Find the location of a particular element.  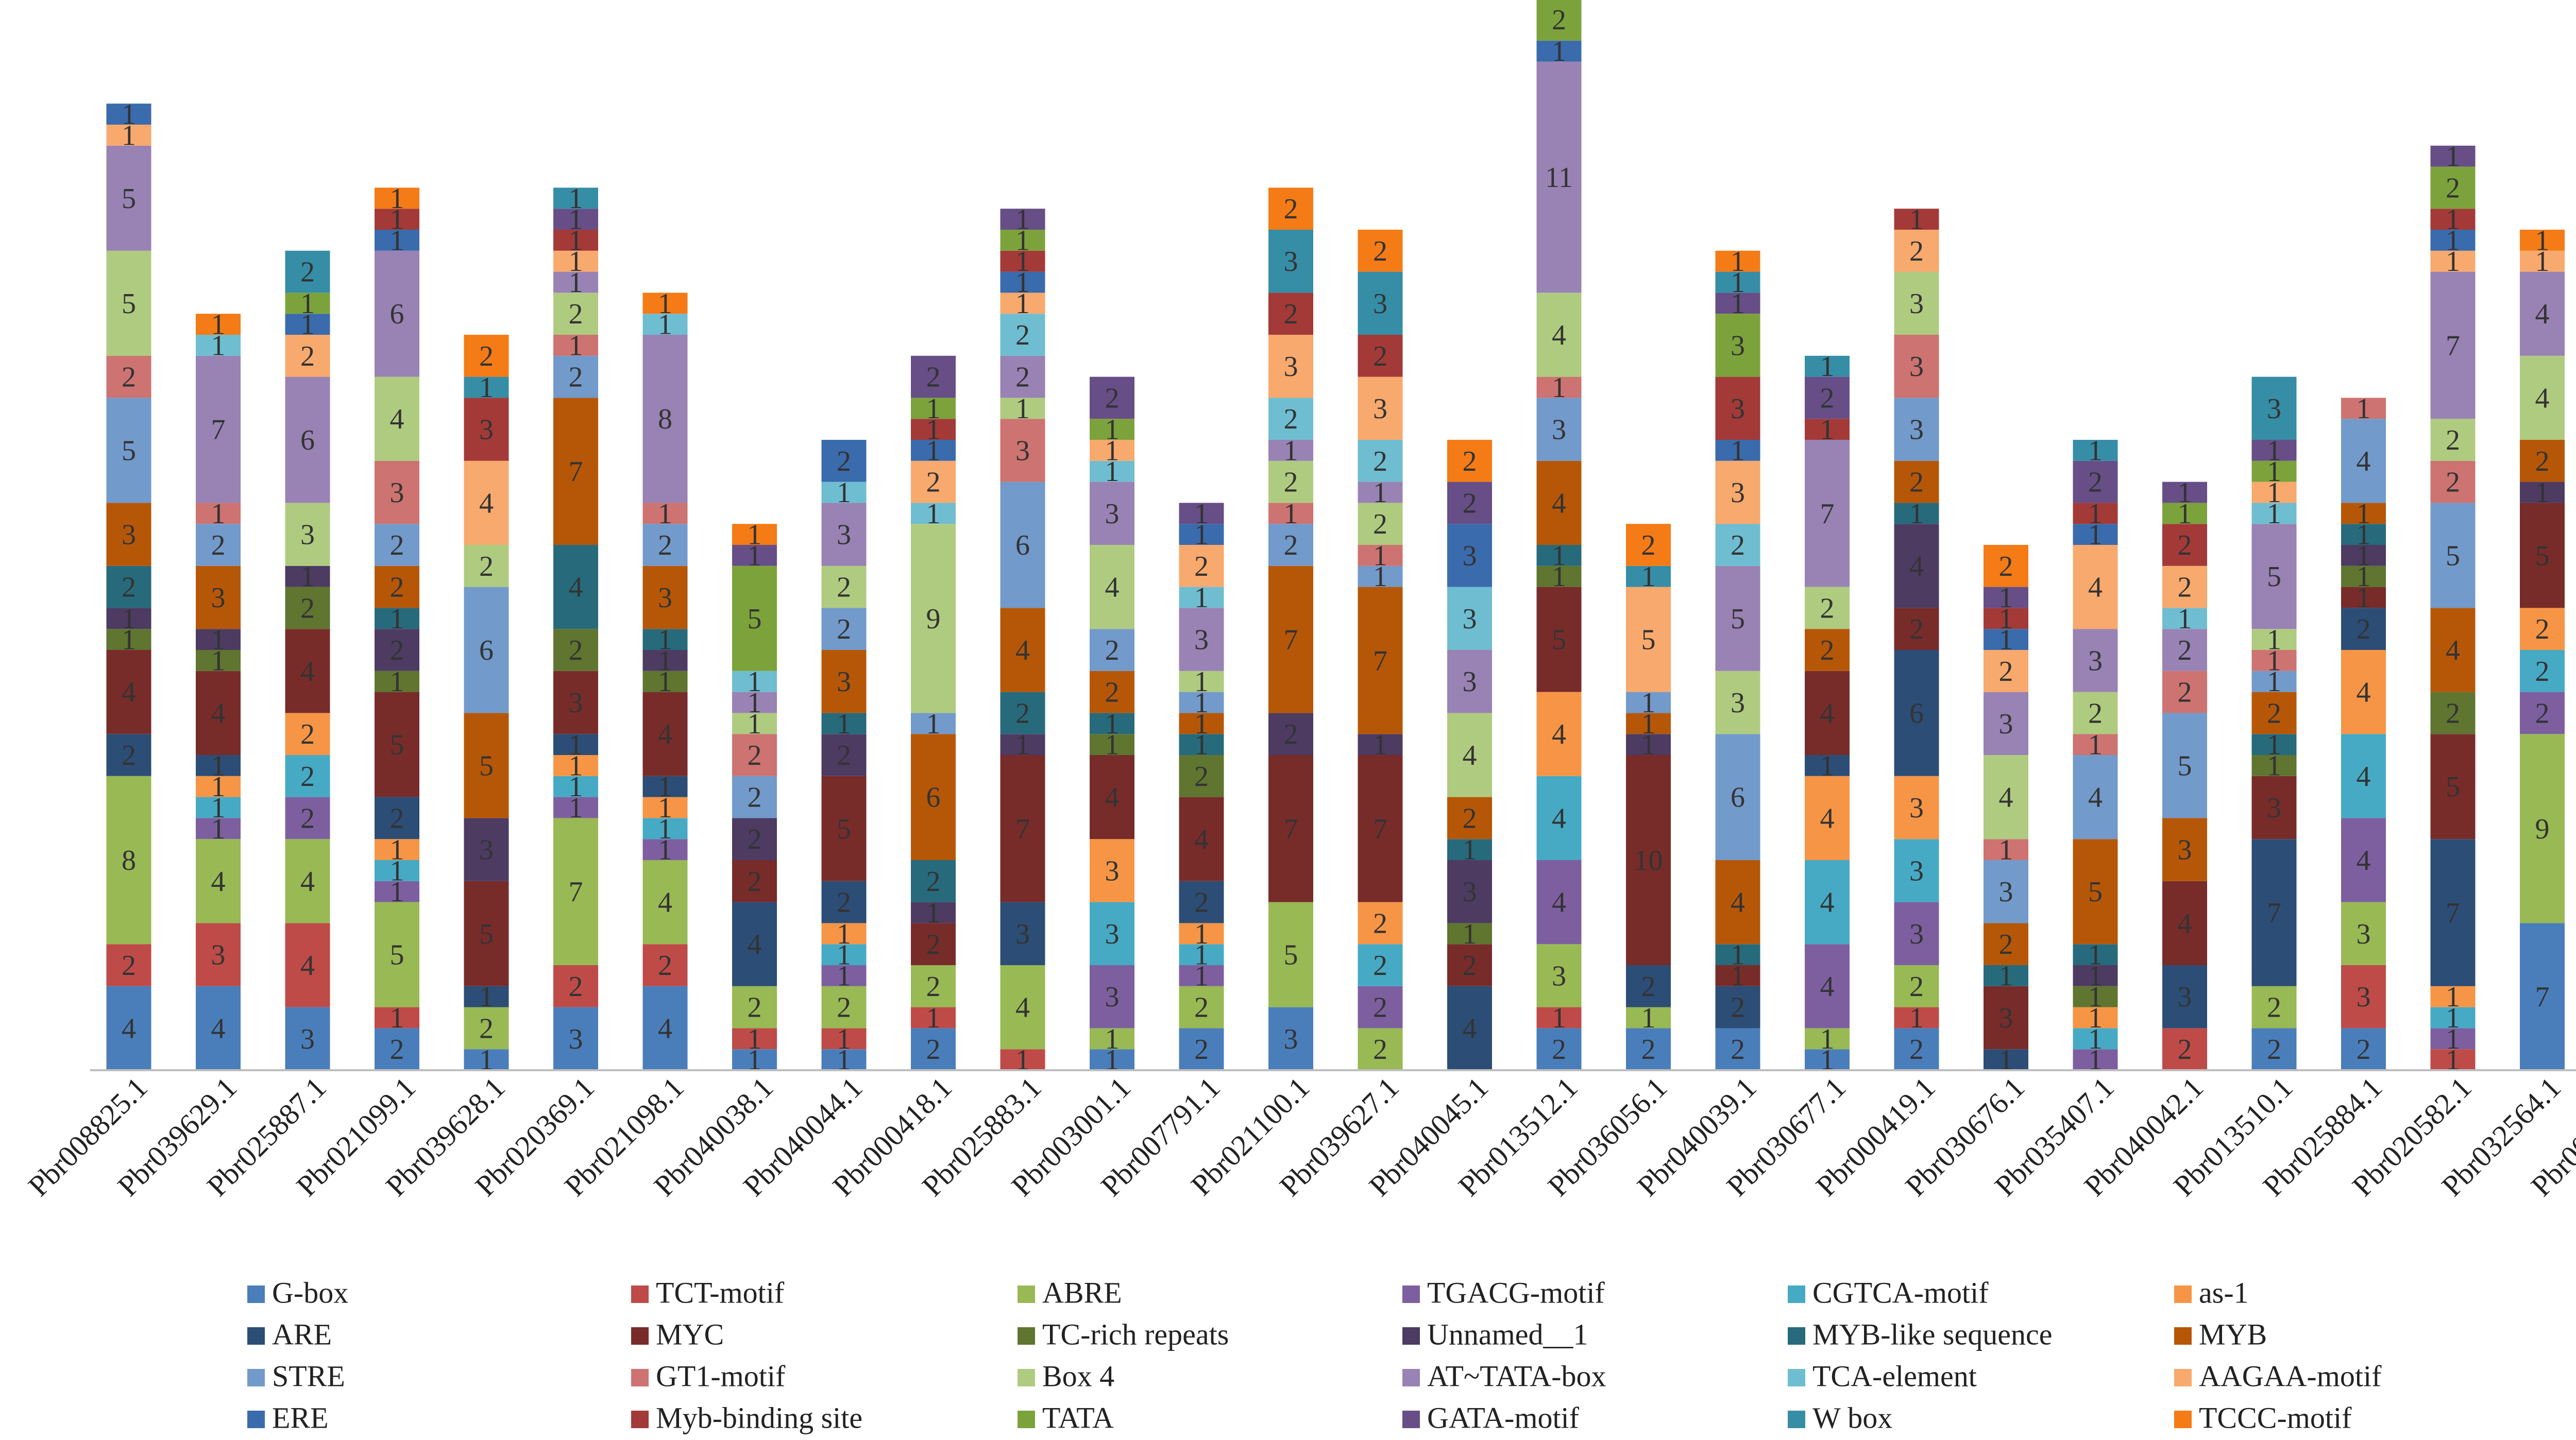

bar-segment-tca-element is located at coordinates (1290, 419).